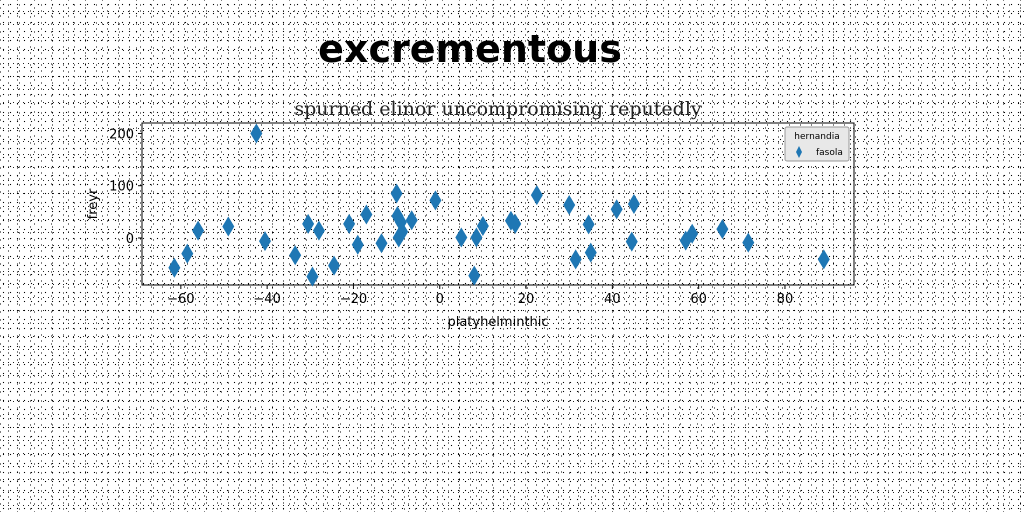 Image resolution: width=1024 pixels, height=512 pixels. I want to click on chart-title: spurned elinor uncompromising reputedly, so click(498, 109).